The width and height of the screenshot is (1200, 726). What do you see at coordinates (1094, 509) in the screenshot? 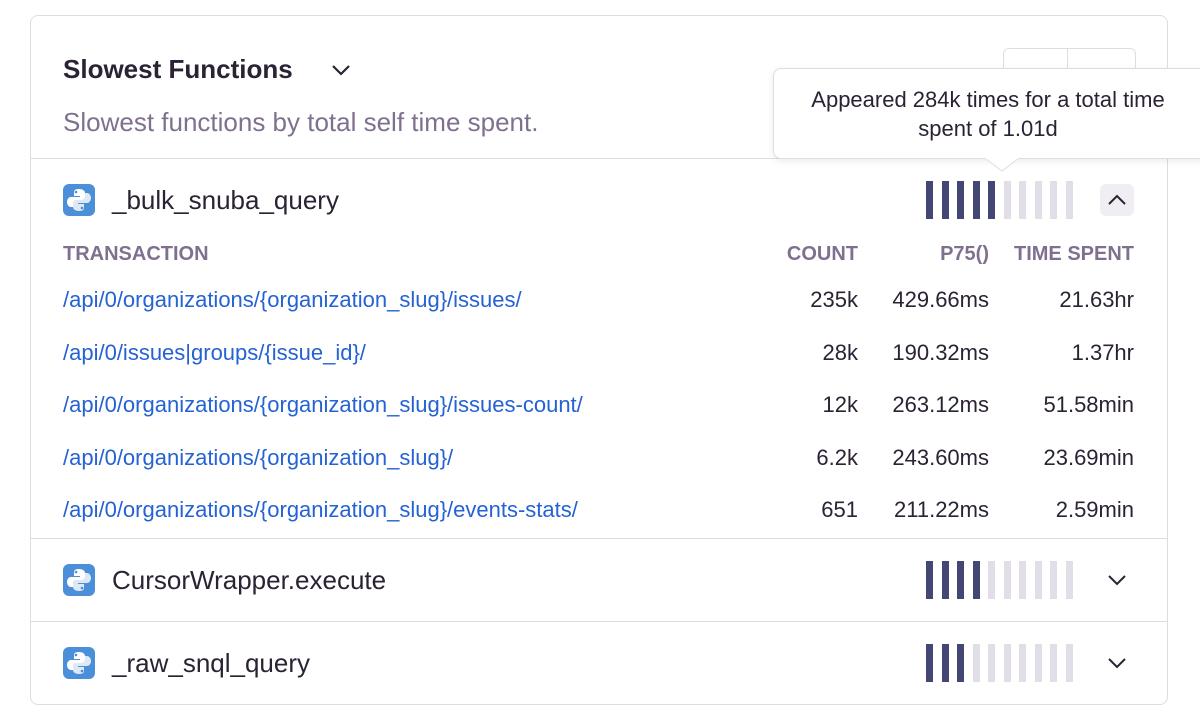
I see `time-spent-cell: 2.59min` at bounding box center [1094, 509].